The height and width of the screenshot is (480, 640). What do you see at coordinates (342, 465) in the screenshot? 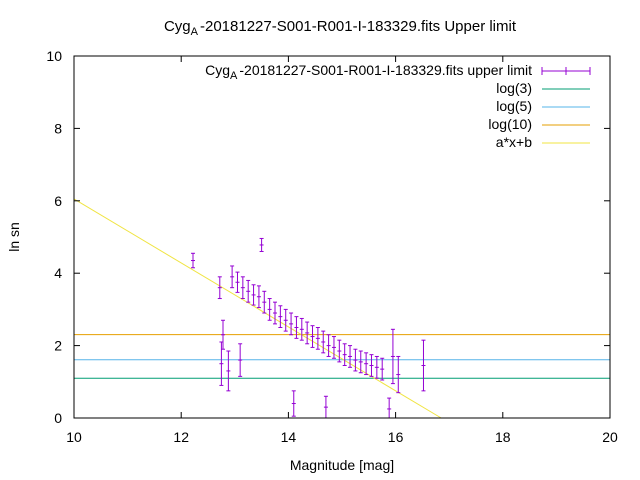
I see `x-axis-label: Magnitude [mag]` at bounding box center [342, 465].